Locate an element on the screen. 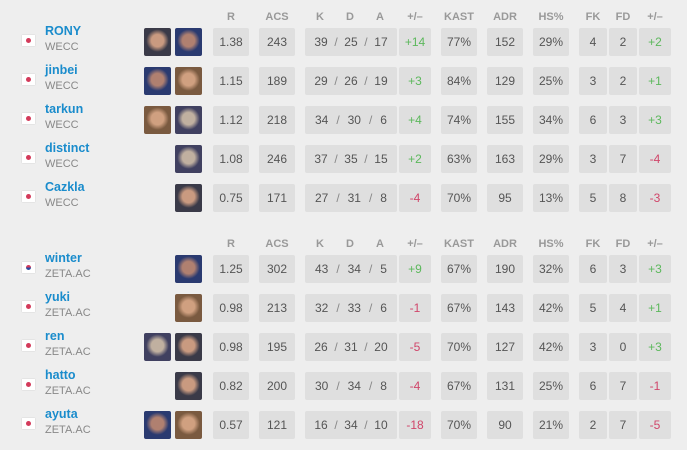  player-name-link: RONY is located at coordinates (63, 31).